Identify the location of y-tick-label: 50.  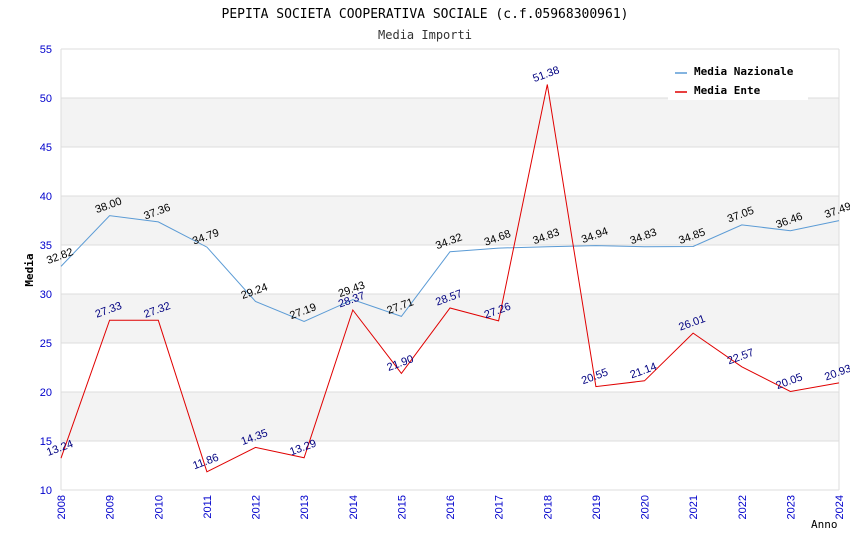
(46, 99).